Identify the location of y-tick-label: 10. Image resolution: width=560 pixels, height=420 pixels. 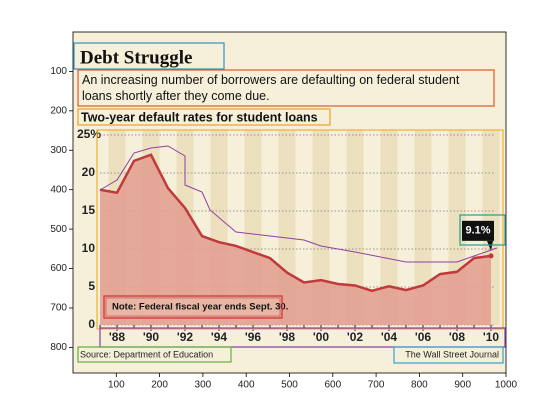
(89, 248).